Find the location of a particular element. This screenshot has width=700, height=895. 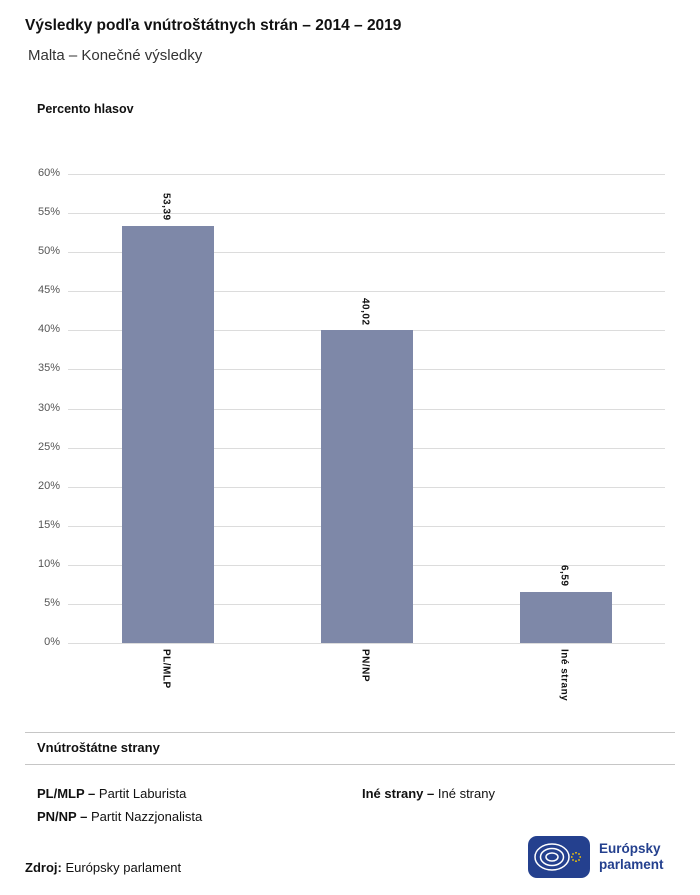

european-parliament-logo-block: Európsky parlament is located at coordinates (600, 857).